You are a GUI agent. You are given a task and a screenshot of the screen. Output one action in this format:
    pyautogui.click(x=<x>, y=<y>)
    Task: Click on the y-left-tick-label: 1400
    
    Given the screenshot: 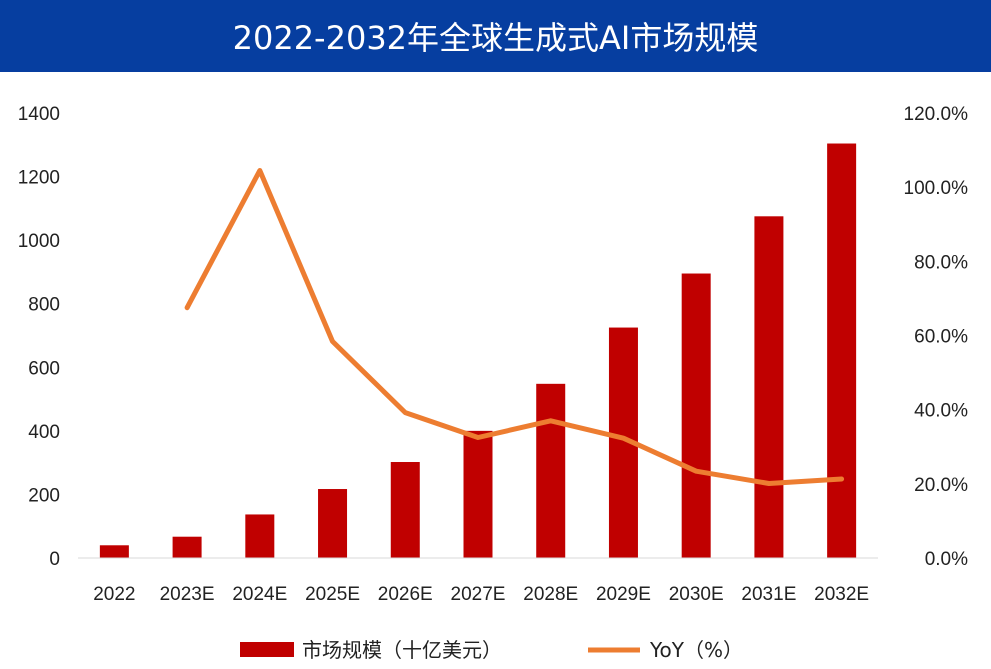 What is the action you would take?
    pyautogui.click(x=39, y=114)
    